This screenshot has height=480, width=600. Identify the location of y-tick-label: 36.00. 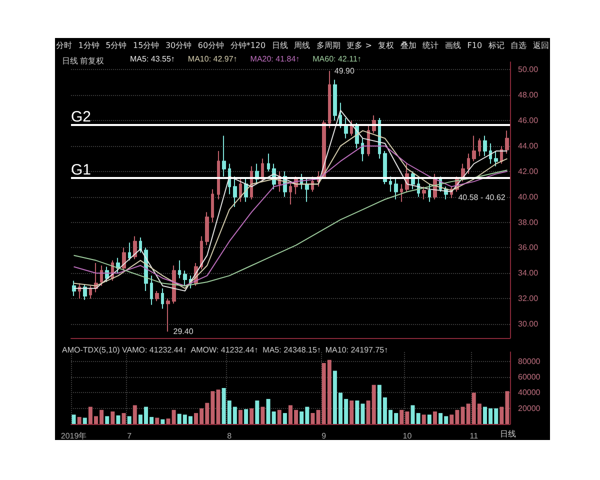
(528, 247).